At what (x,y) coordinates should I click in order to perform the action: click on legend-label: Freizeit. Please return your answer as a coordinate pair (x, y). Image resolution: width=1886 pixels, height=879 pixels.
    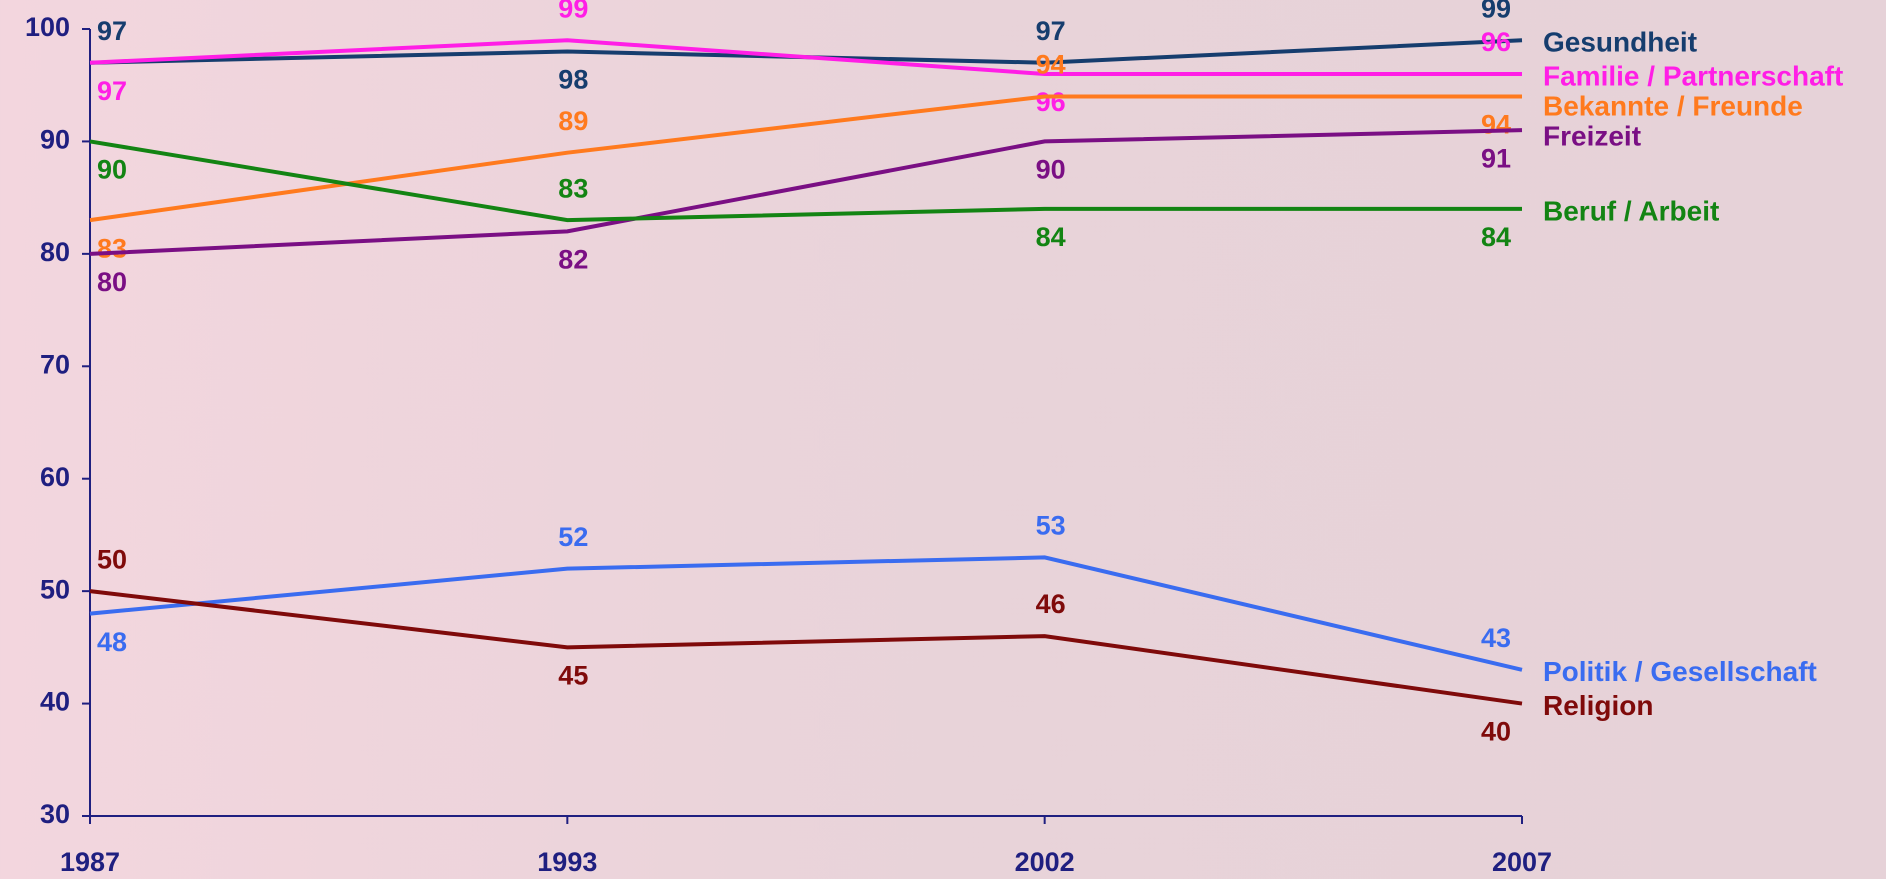
    Looking at the image, I should click on (1592, 135).